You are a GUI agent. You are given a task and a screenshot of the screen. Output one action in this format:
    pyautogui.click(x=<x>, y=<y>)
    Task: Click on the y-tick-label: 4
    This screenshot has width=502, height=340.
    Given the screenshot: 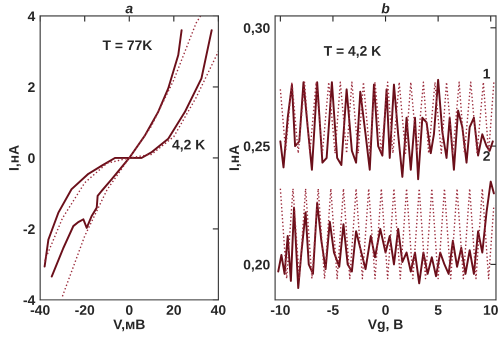 What is the action you would take?
    pyautogui.click(x=32, y=16)
    